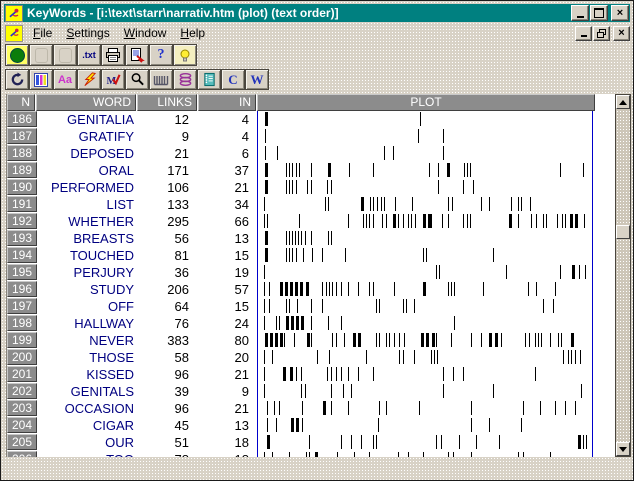 The height and width of the screenshot is (481, 634). I want to click on table-row: 200 THOSE 58 20, so click(311, 357).